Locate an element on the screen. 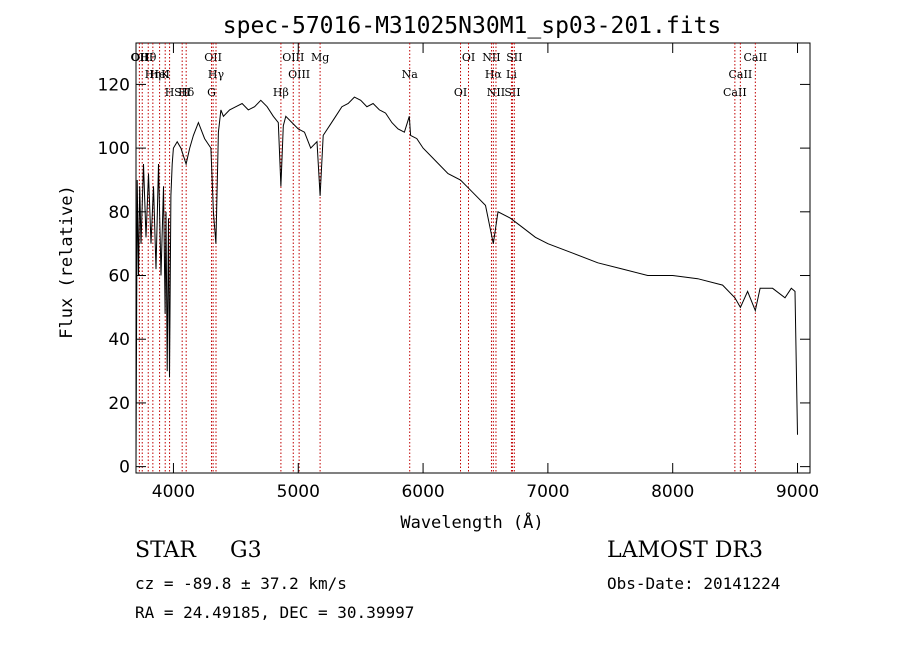 The height and width of the screenshot is (649, 900). coordinates-radec: RA = 24.49185, DEC = 30.39997 is located at coordinates (275, 612).